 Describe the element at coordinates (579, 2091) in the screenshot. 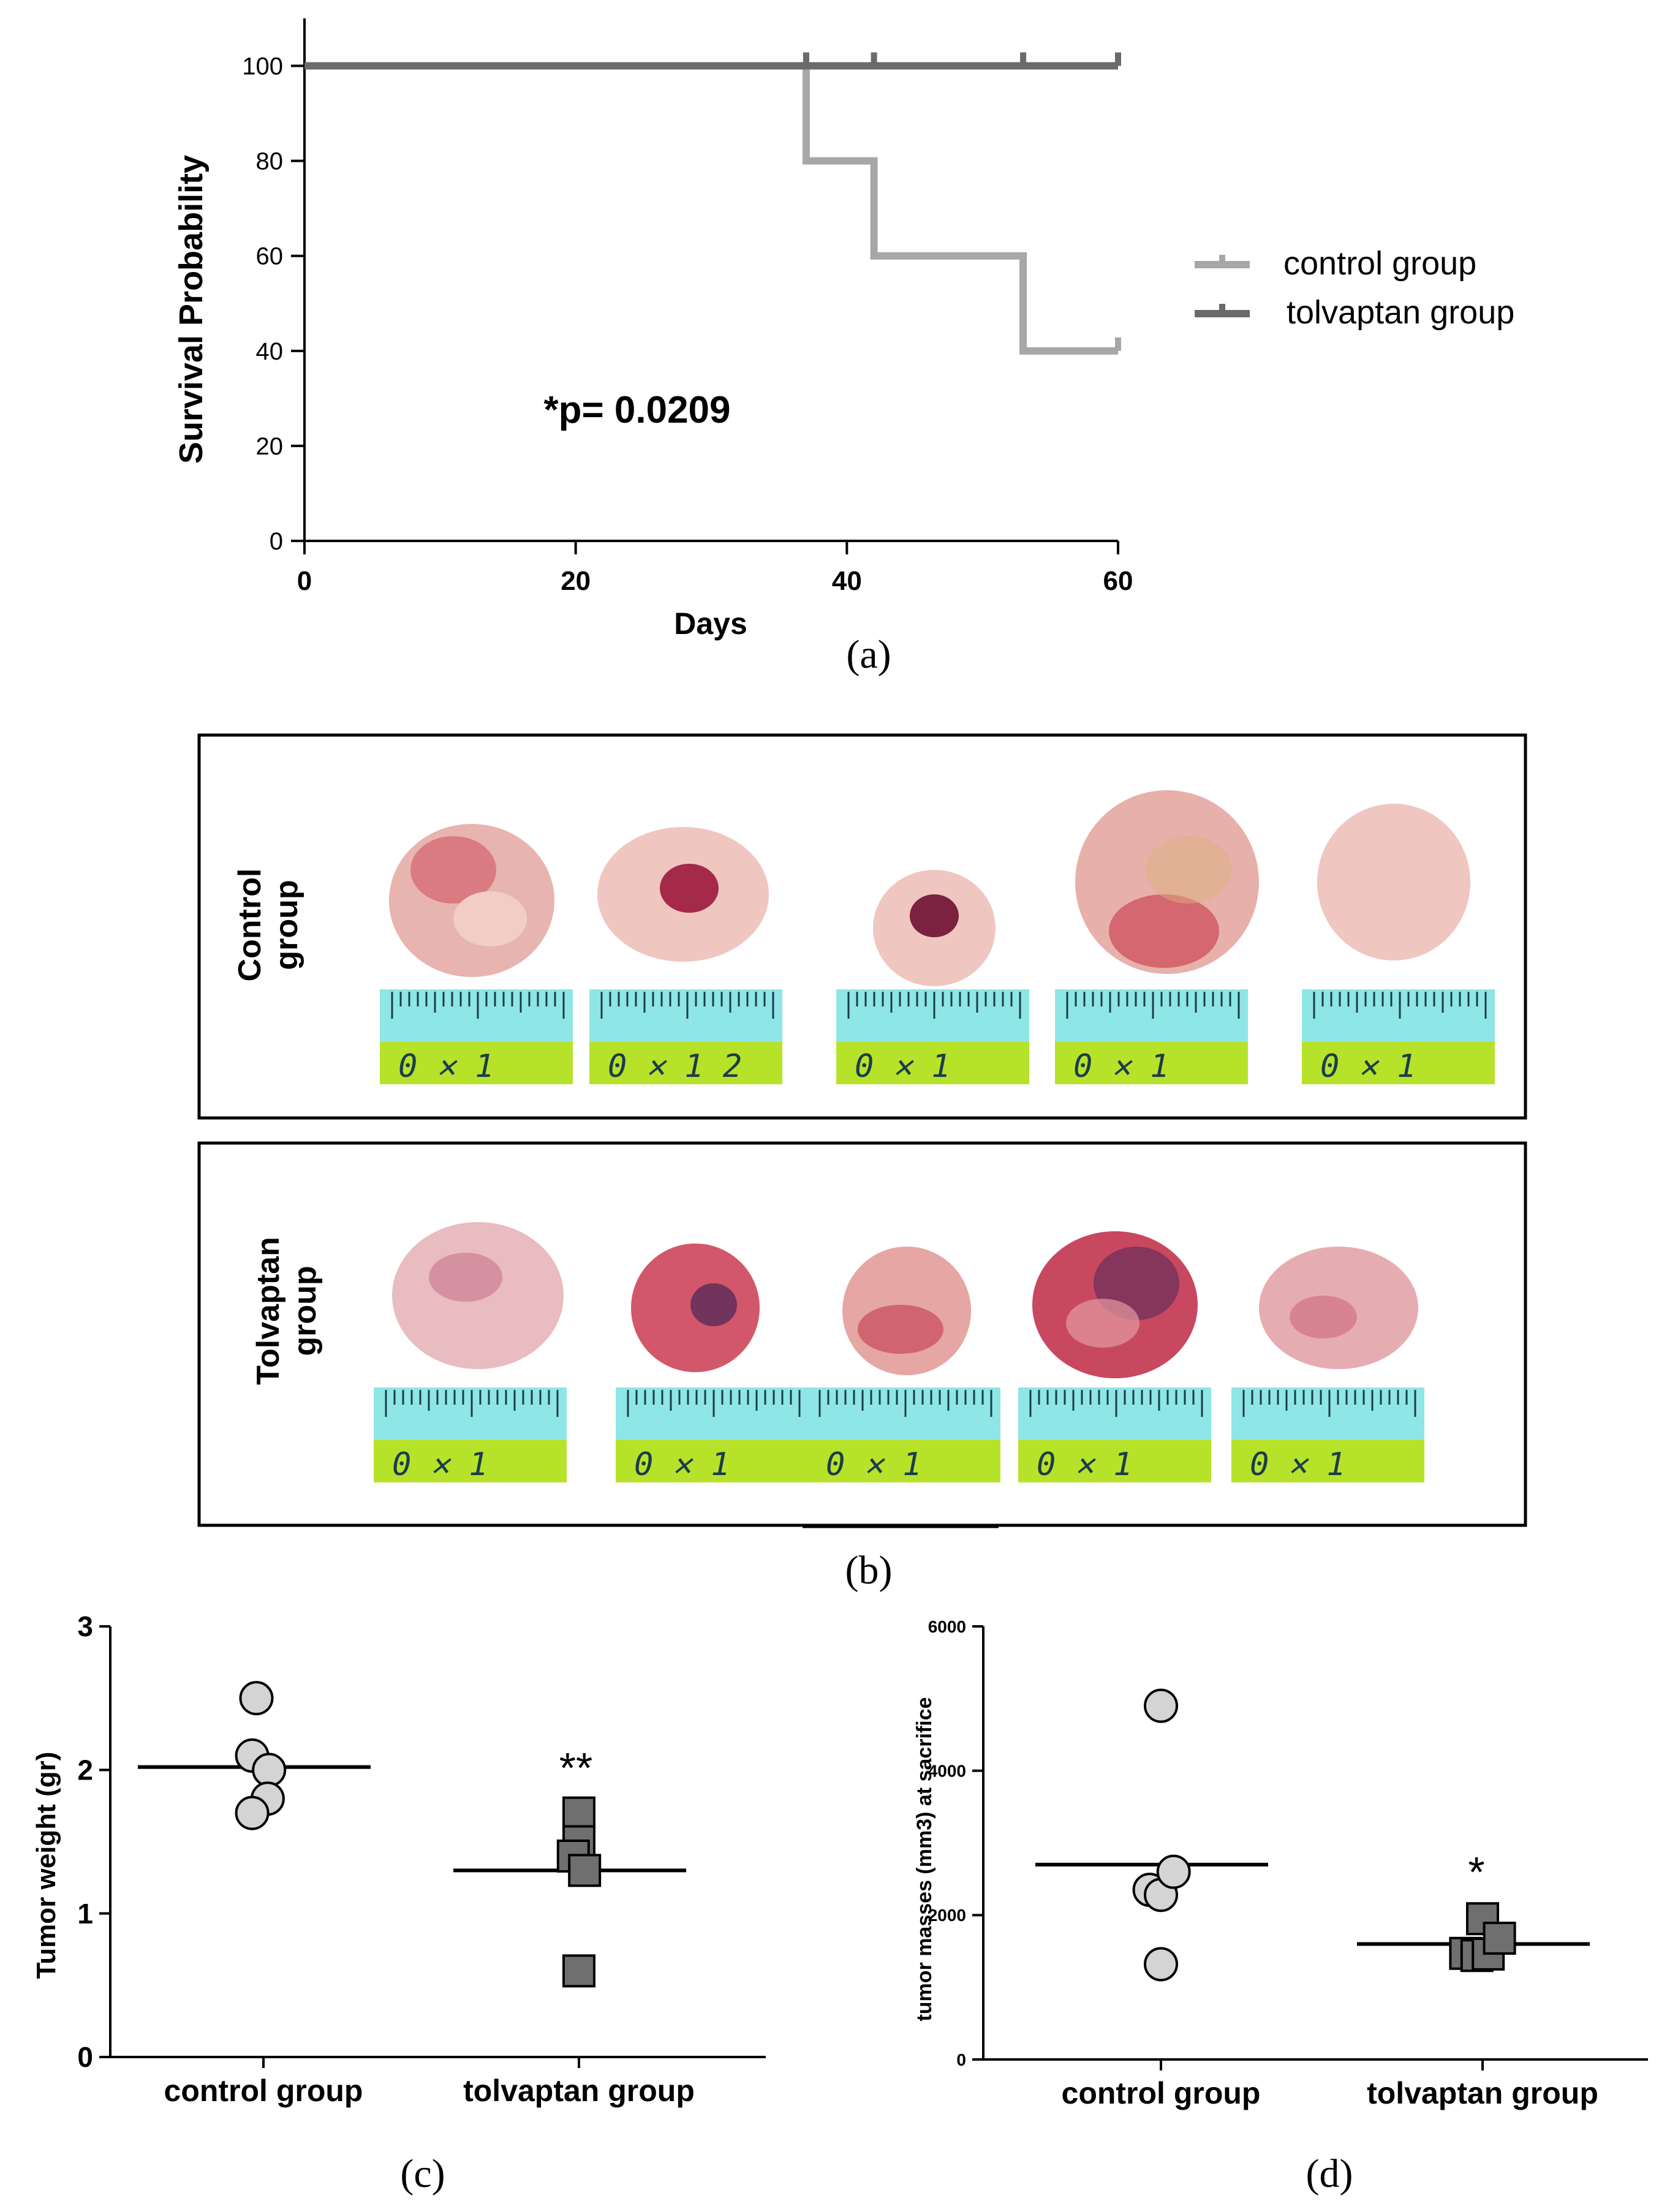

I see `weight-x-tick-label: tolvaptan group` at that location.